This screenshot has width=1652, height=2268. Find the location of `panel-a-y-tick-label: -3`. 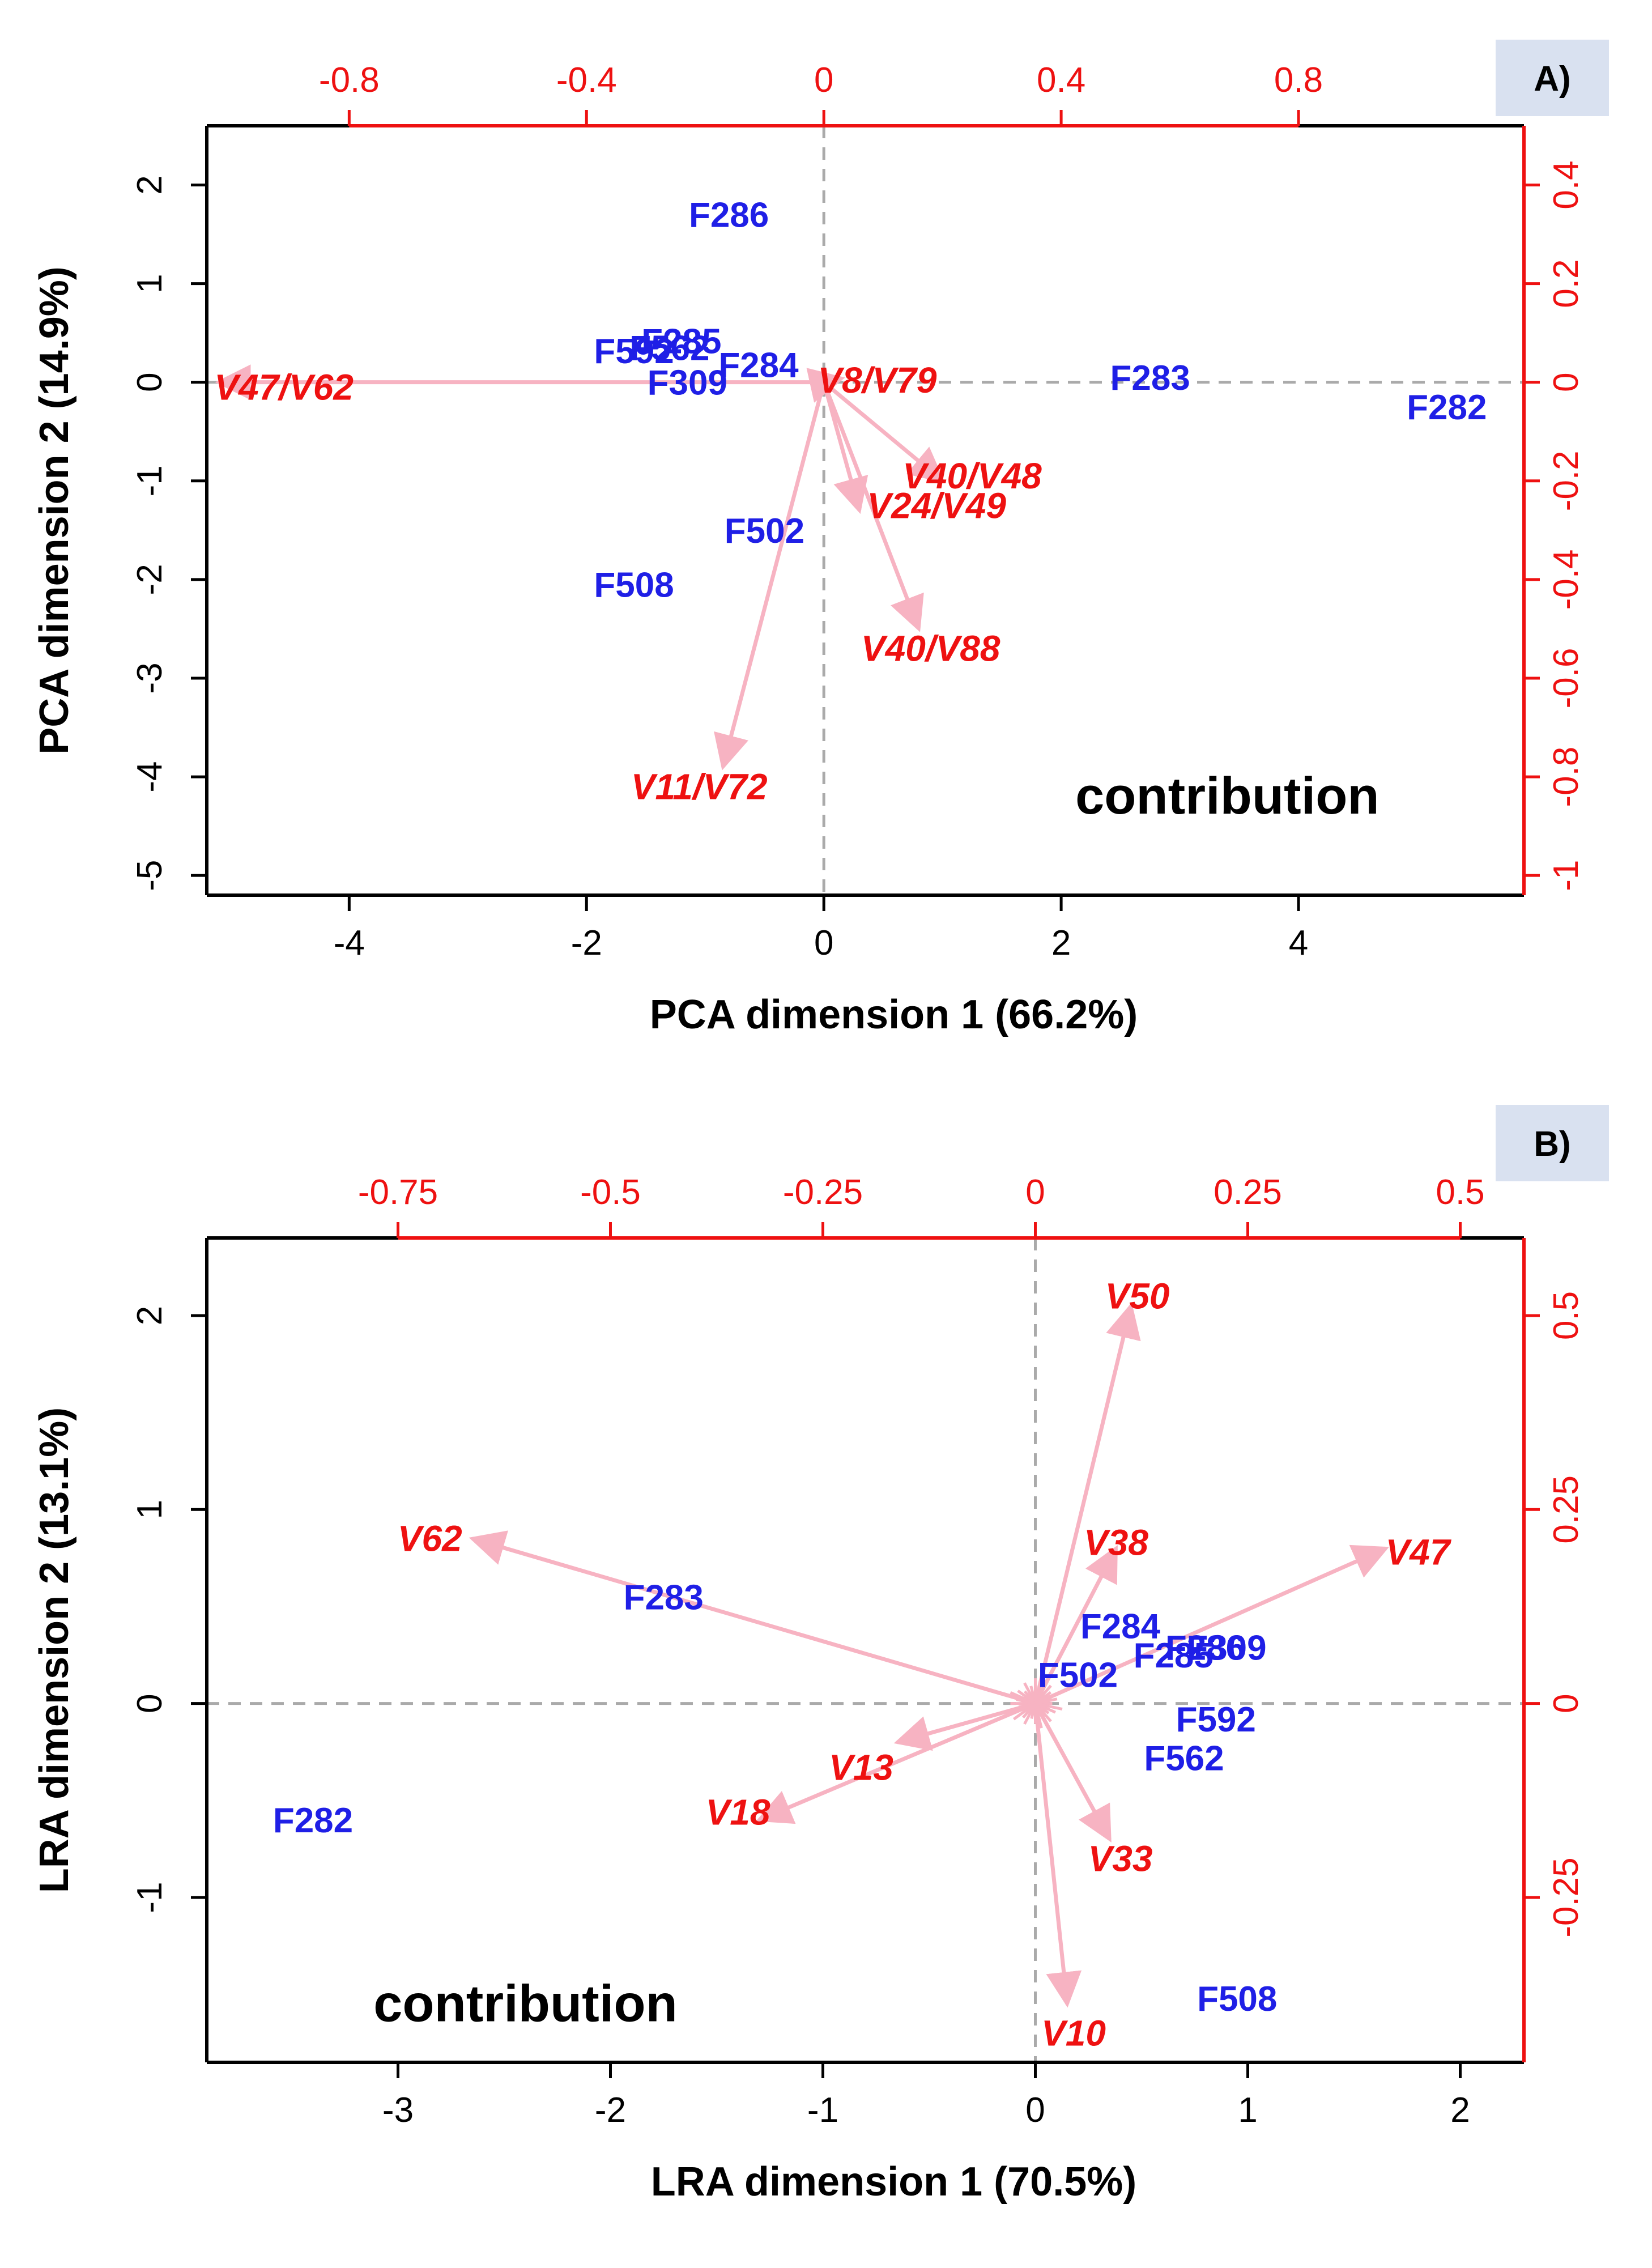

panel-a-y-tick-label: -3 is located at coordinates (149, 678).